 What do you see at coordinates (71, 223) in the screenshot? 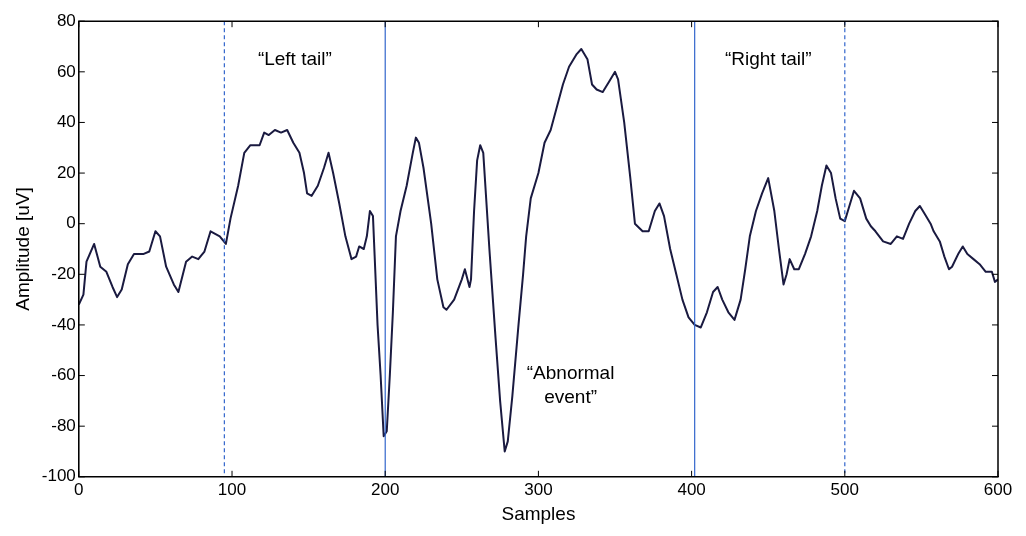
I see `y-tick-label: 0` at bounding box center [71, 223].